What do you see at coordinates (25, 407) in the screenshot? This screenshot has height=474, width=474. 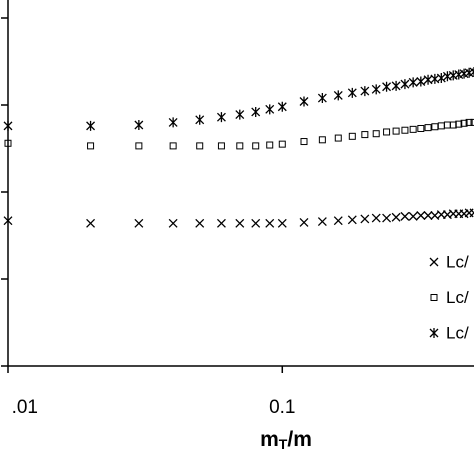 I see `x-tick-label: .01` at bounding box center [25, 407].